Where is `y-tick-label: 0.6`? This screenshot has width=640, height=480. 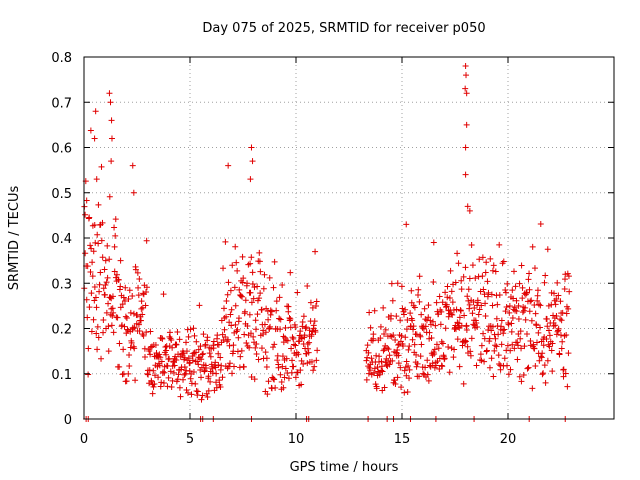 y-tick-label: 0.6 is located at coordinates (61, 149).